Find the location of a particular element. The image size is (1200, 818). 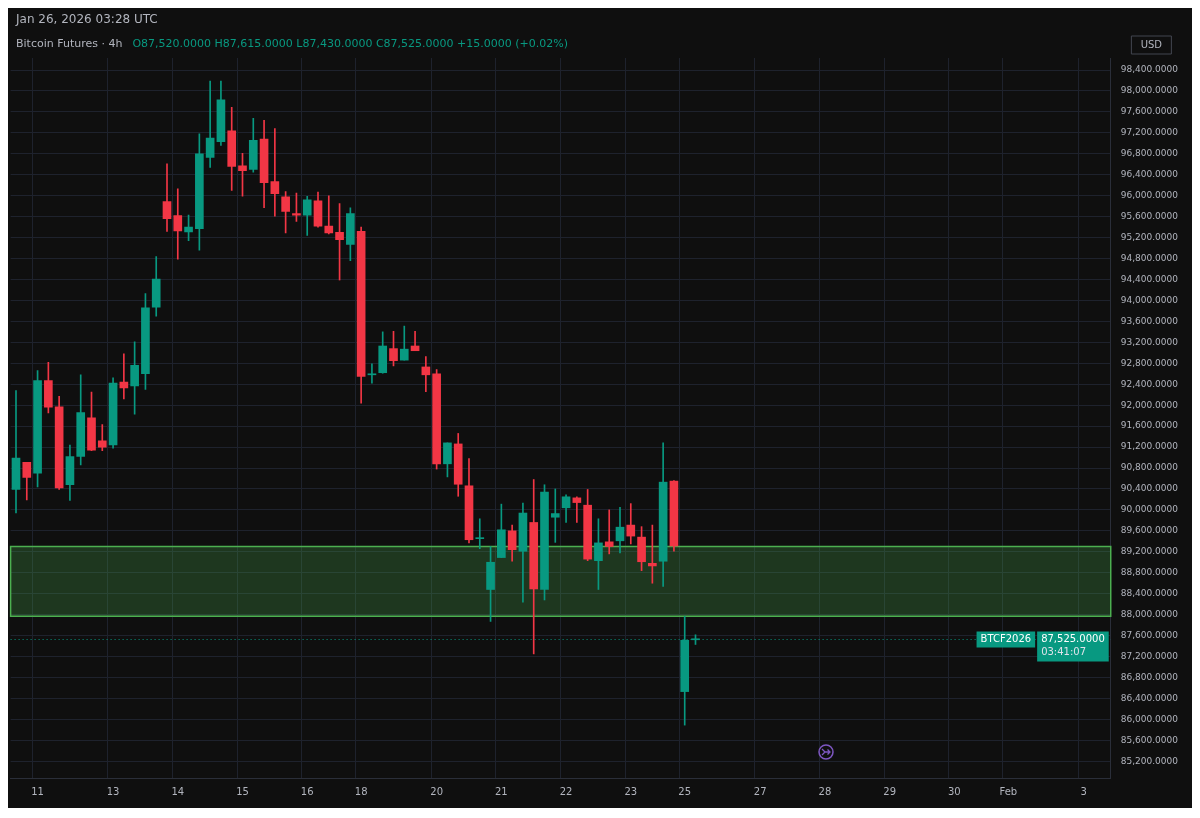

x-tick-label: 14 is located at coordinates (178, 791).